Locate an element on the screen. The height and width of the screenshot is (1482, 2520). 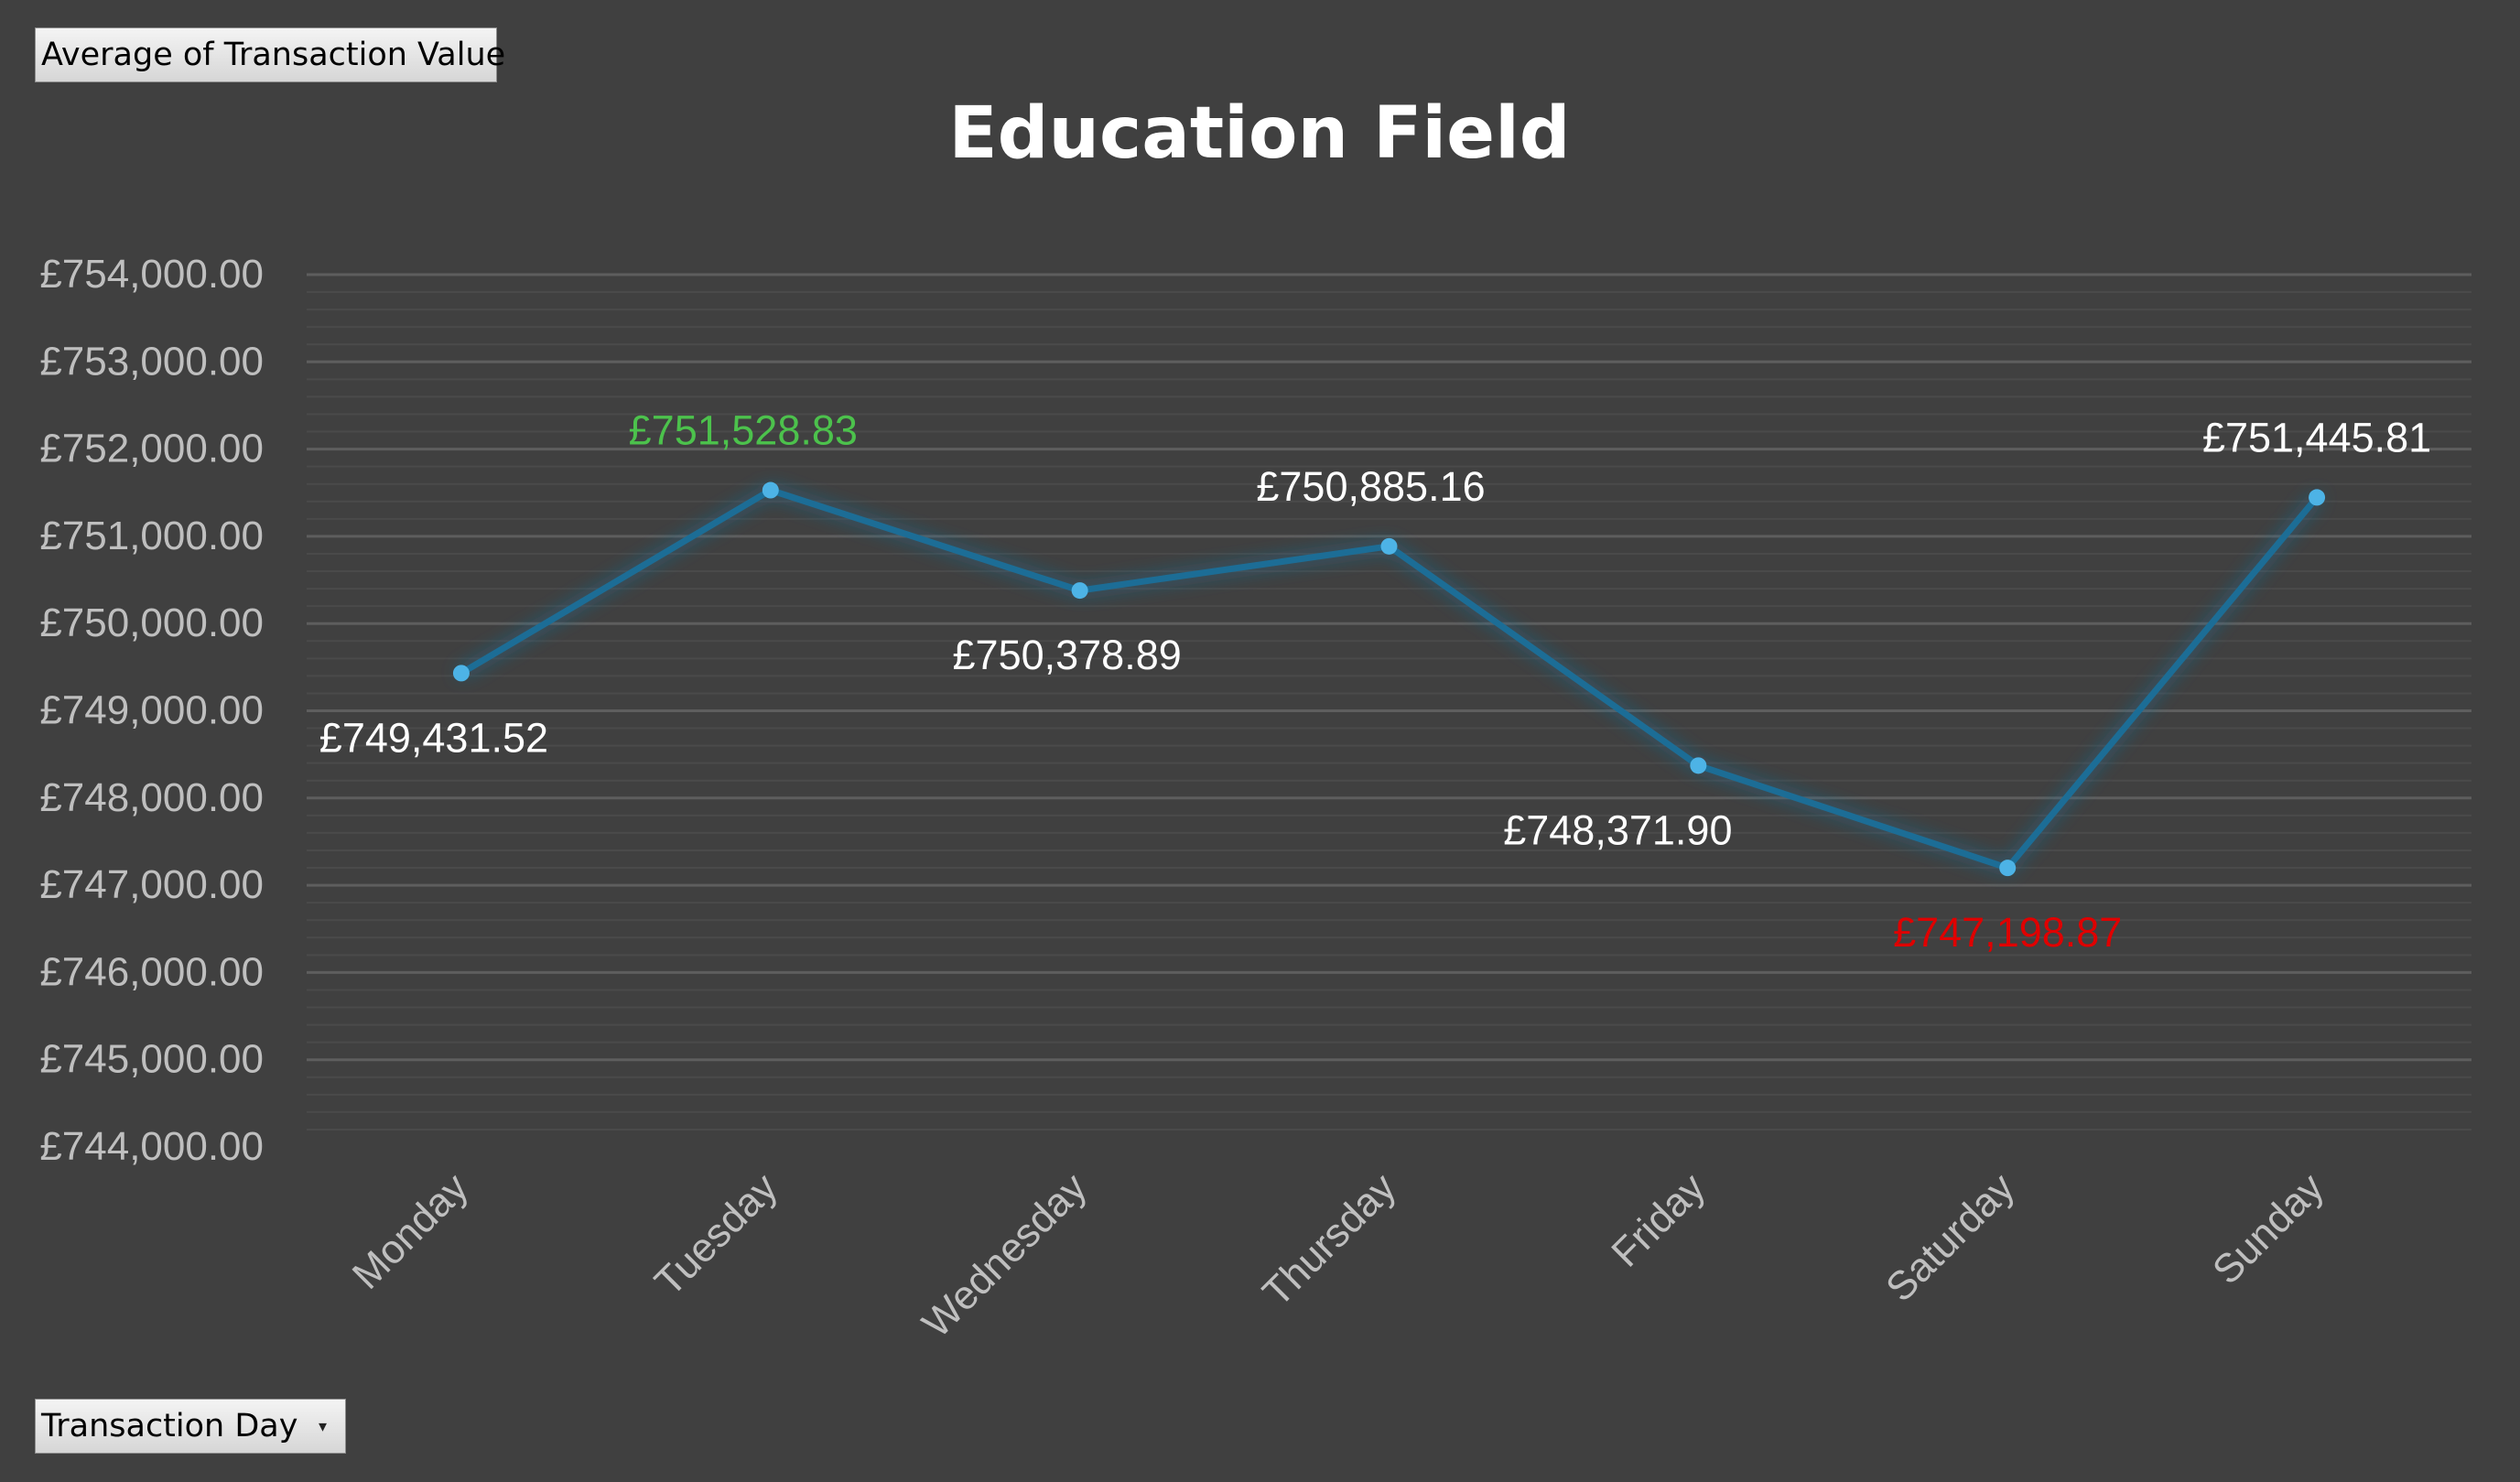
dropdown-arrow-icon: ▾ is located at coordinates (322, 1426).